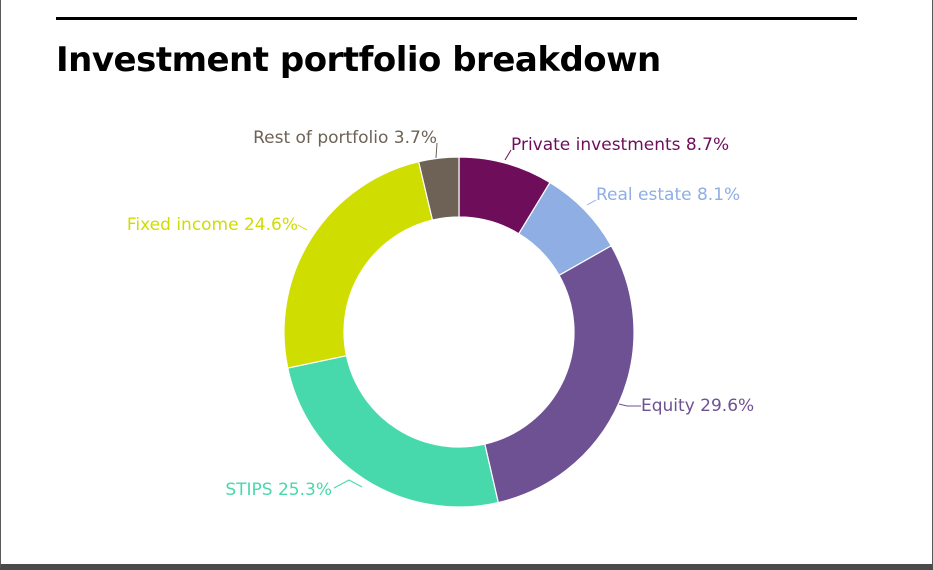 This screenshot has height=570, width=933. What do you see at coordinates (668, 195) in the screenshot?
I see `slice-label-real-estate: Real estate 8.1%` at bounding box center [668, 195].